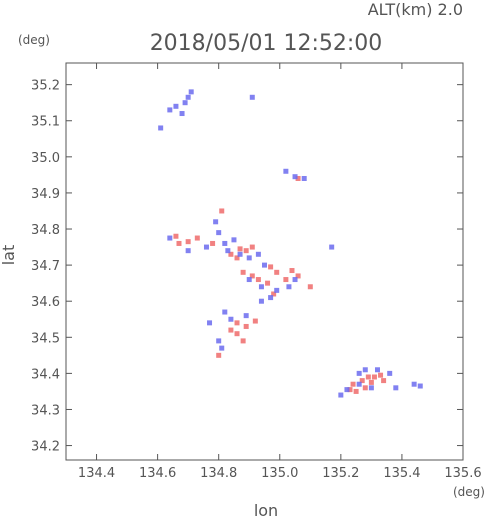 This screenshot has width=491, height=521. I want to click on chart-title: 2018/05/01 12:52:00, so click(266, 43).